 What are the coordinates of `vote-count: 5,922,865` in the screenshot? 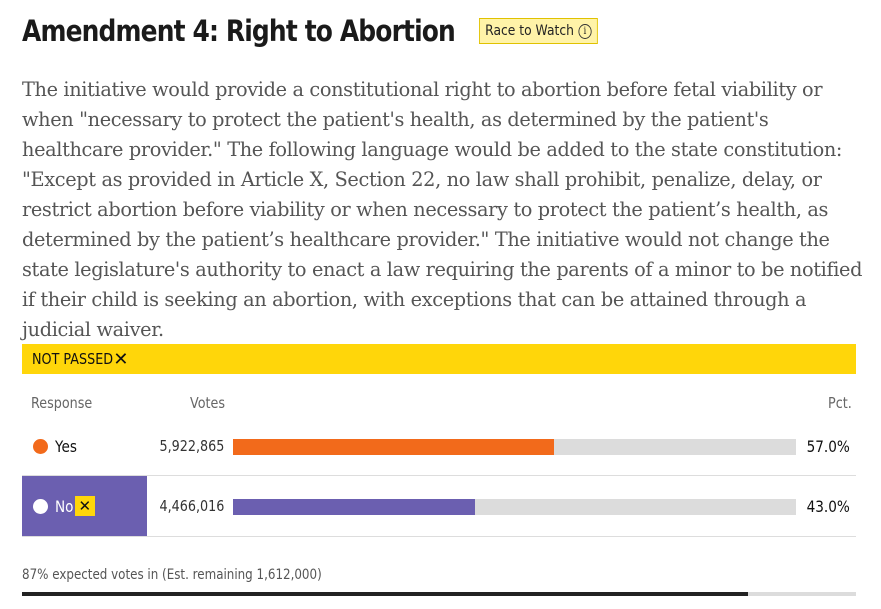 It's located at (191, 446).